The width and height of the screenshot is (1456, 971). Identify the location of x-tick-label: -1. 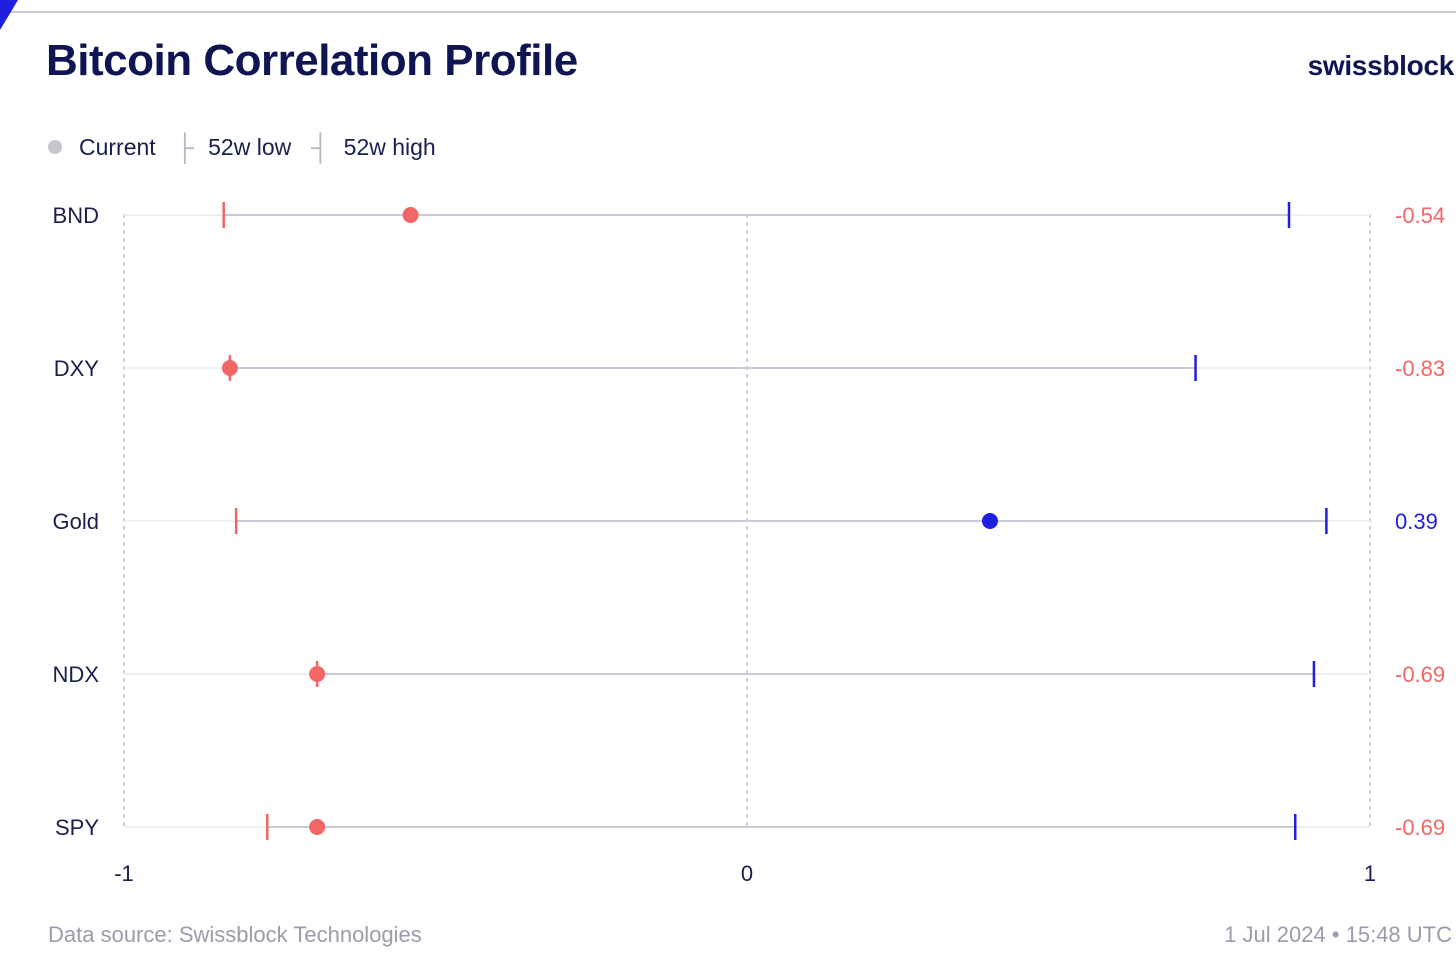
(124, 873).